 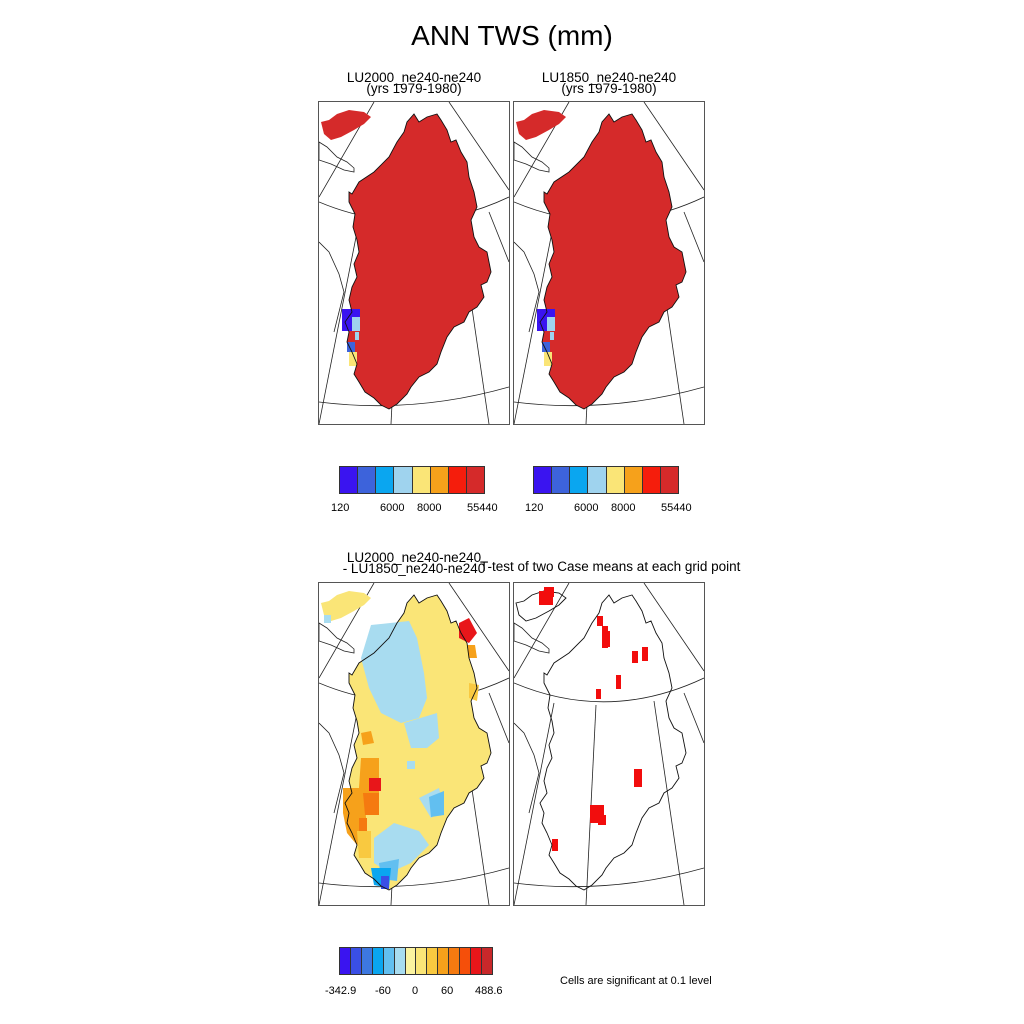 I want to click on cb2-tick-2: 8000, so click(x=623, y=508).